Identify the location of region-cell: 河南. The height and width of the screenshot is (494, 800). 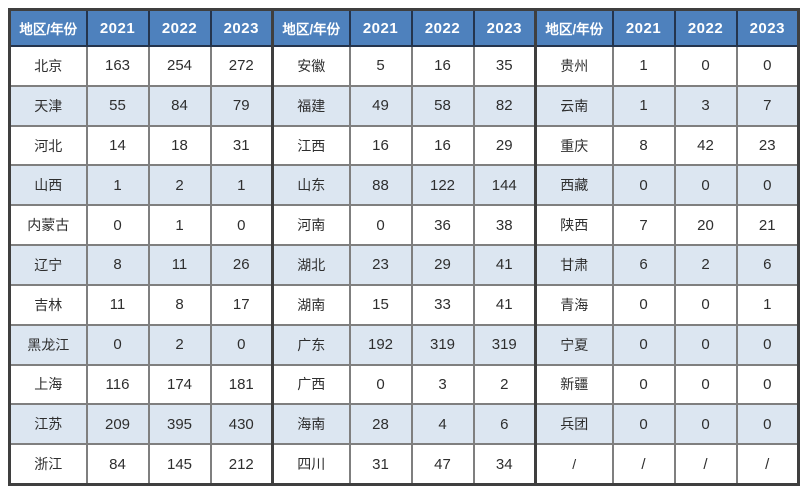
(311, 225).